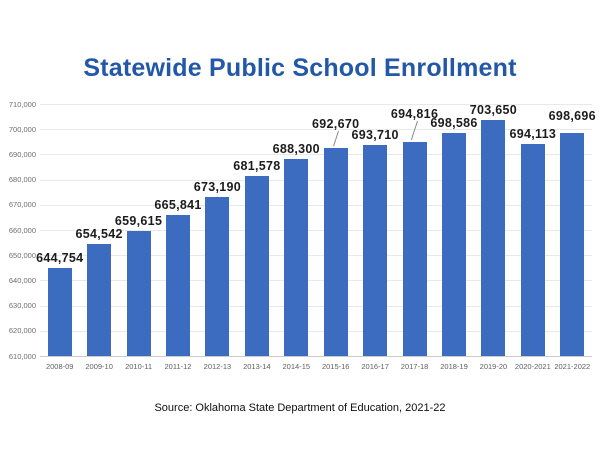 The image size is (600, 450). Describe the element at coordinates (22, 356) in the screenshot. I see `y-axis-tick-label: 610,000` at that location.